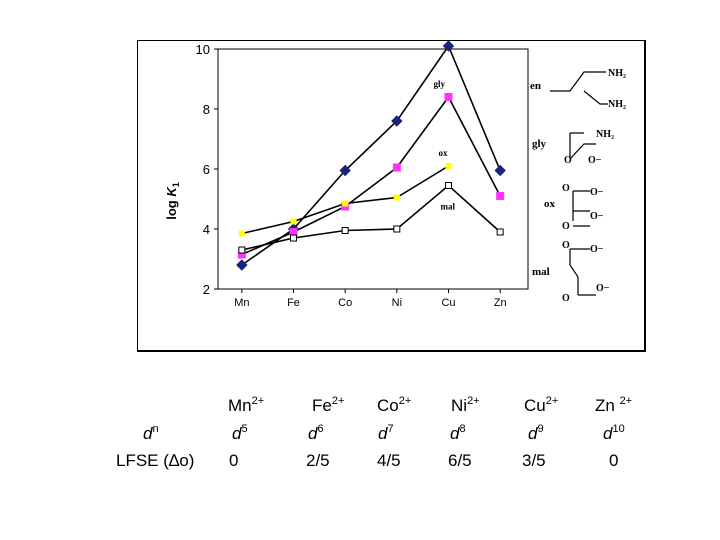 The image size is (720, 540). What do you see at coordinates (458, 433) in the screenshot?
I see `dn-ni: d8` at bounding box center [458, 433].